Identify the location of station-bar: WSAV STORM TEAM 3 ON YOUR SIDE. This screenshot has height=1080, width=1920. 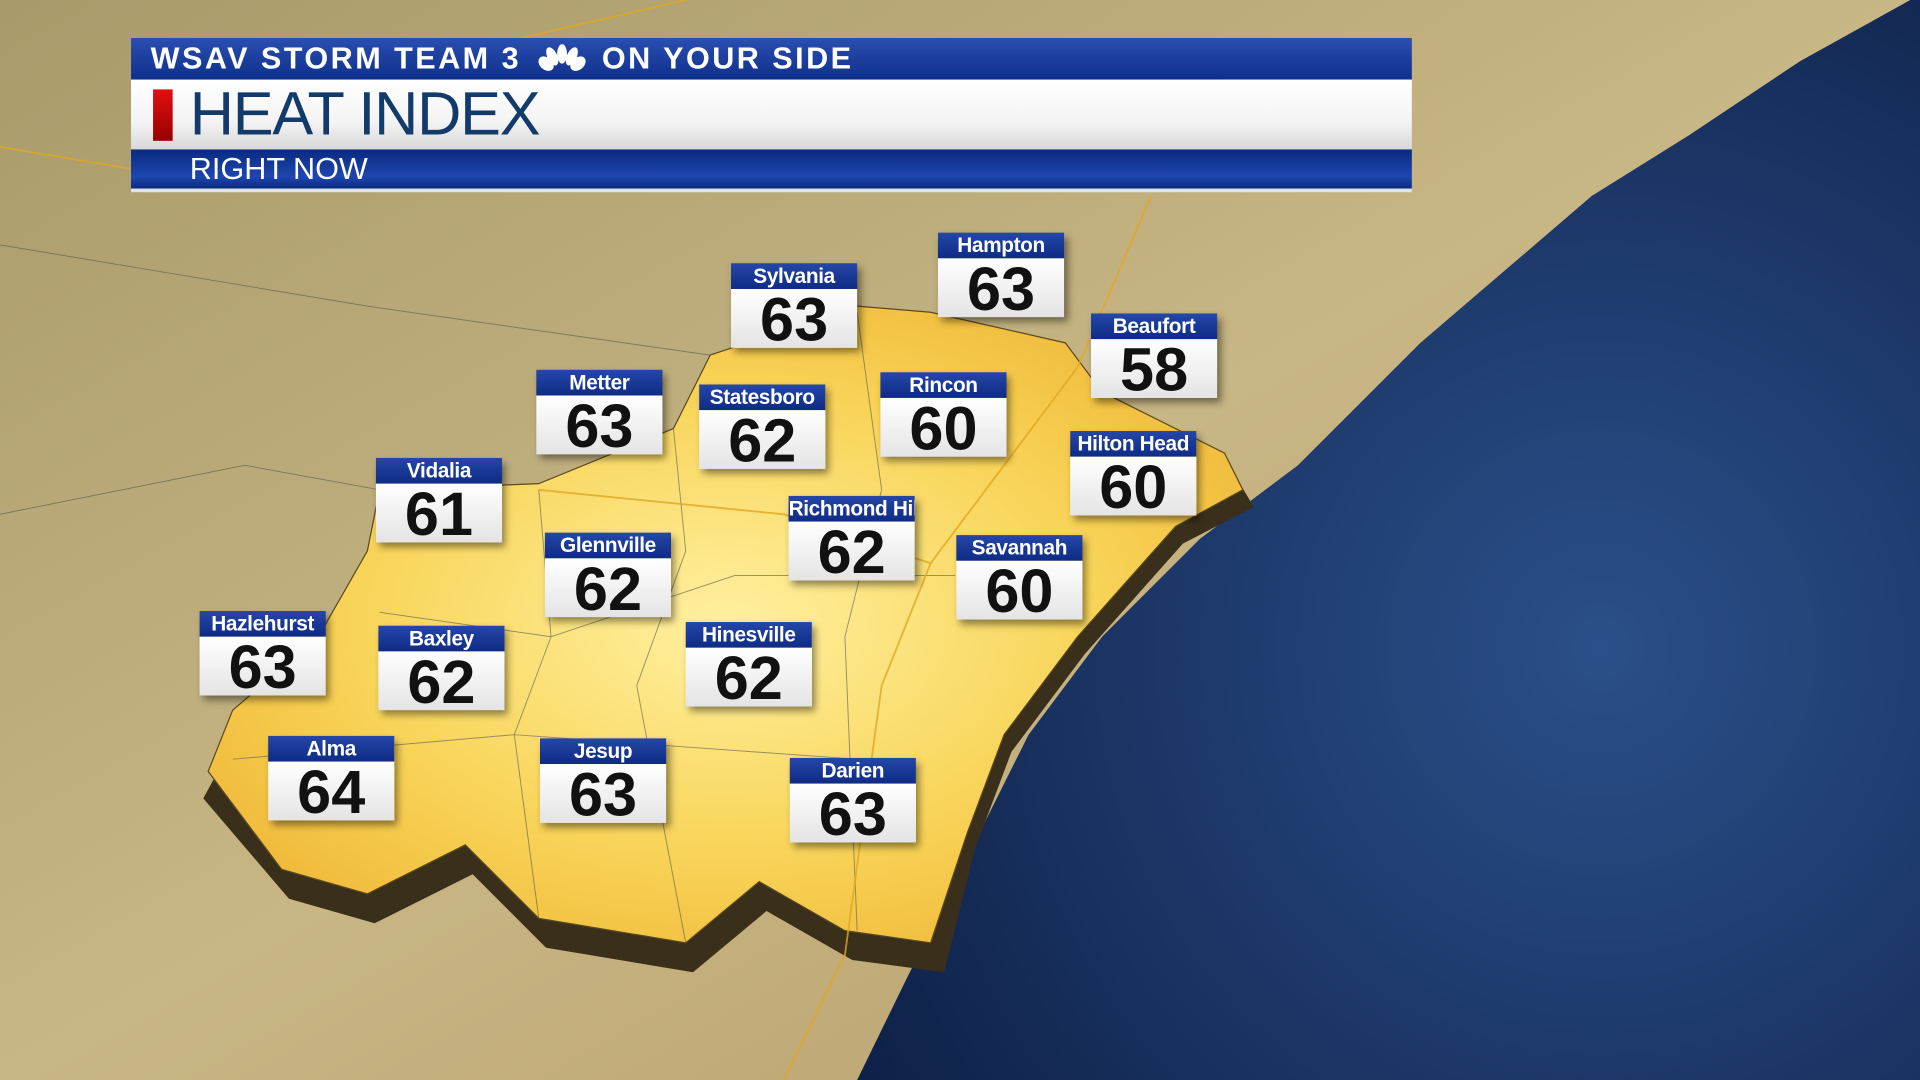
(771, 58).